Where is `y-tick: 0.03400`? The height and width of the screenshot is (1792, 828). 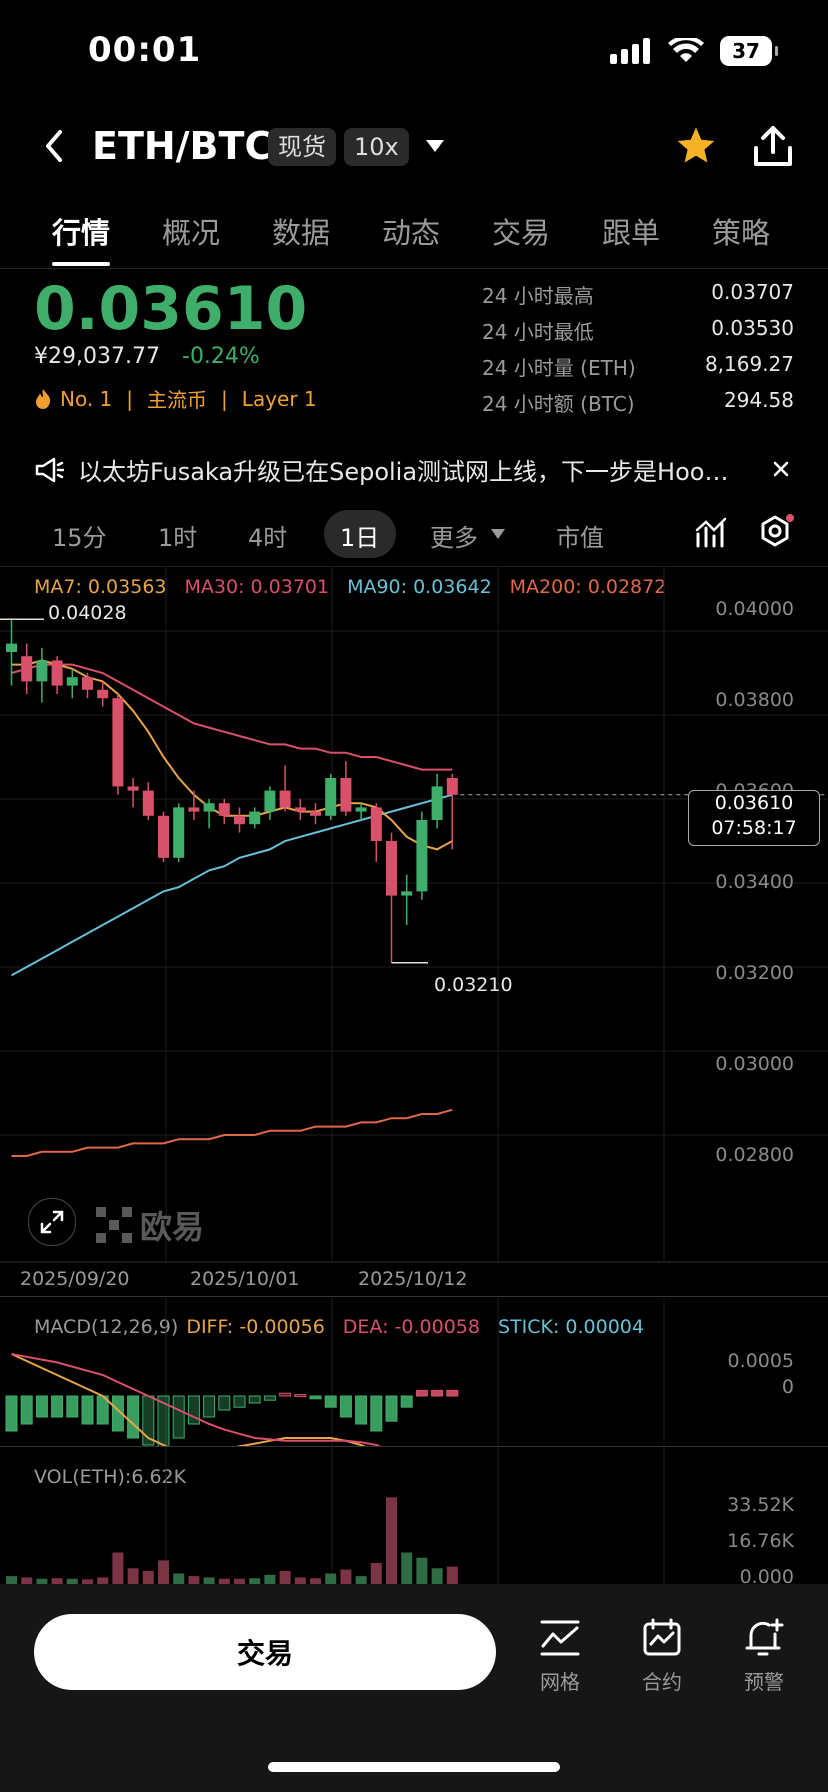
y-tick: 0.03400 is located at coordinates (754, 882).